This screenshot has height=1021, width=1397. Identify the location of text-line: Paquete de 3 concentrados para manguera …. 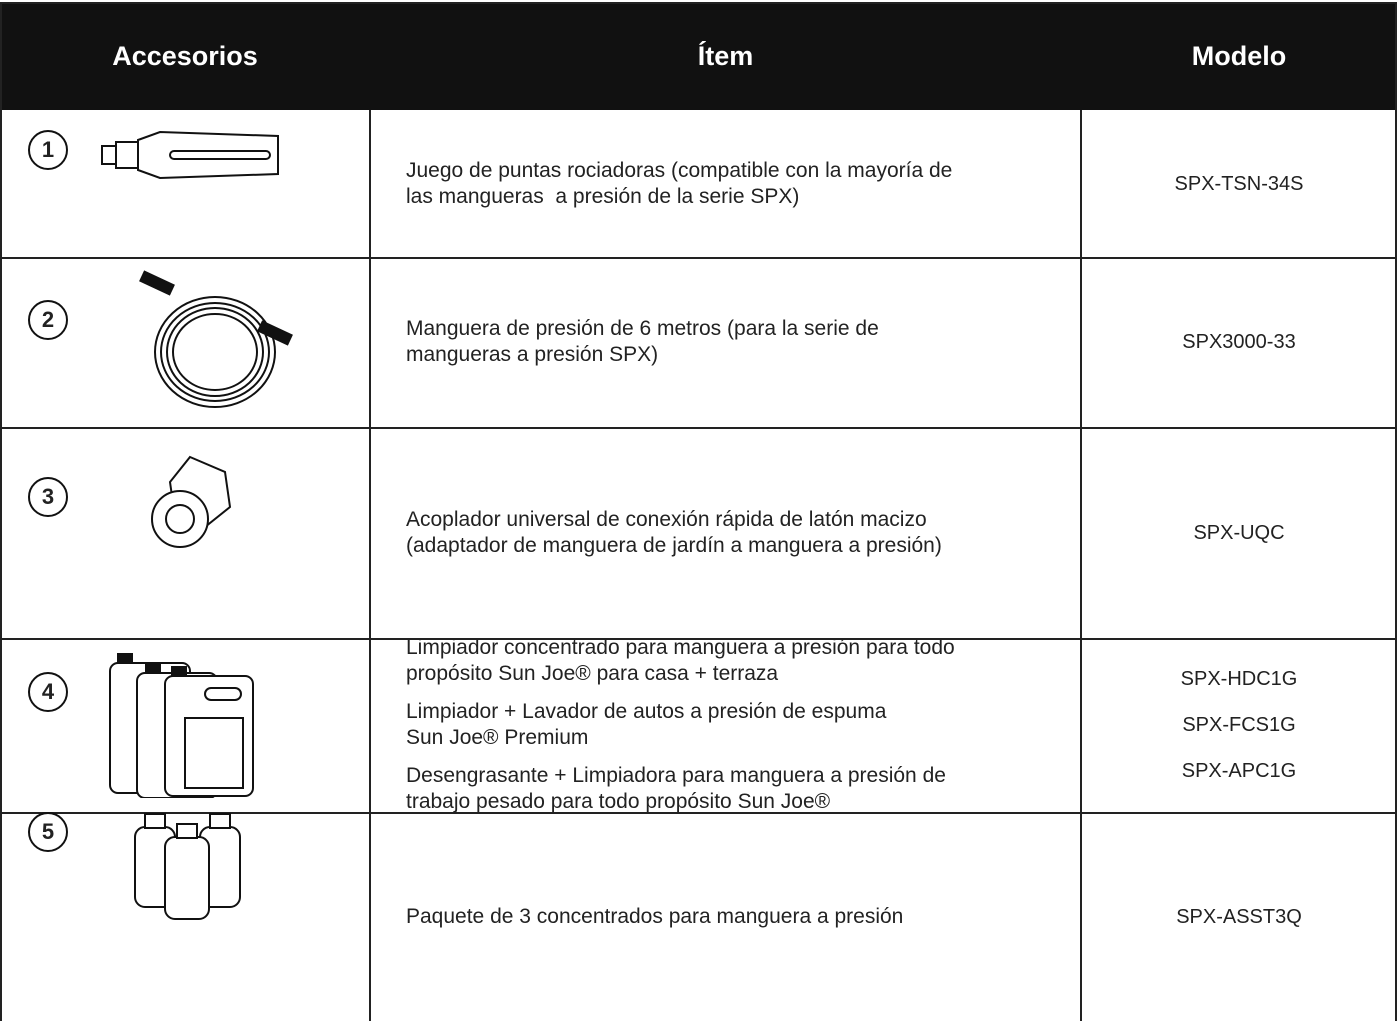
(655, 916).